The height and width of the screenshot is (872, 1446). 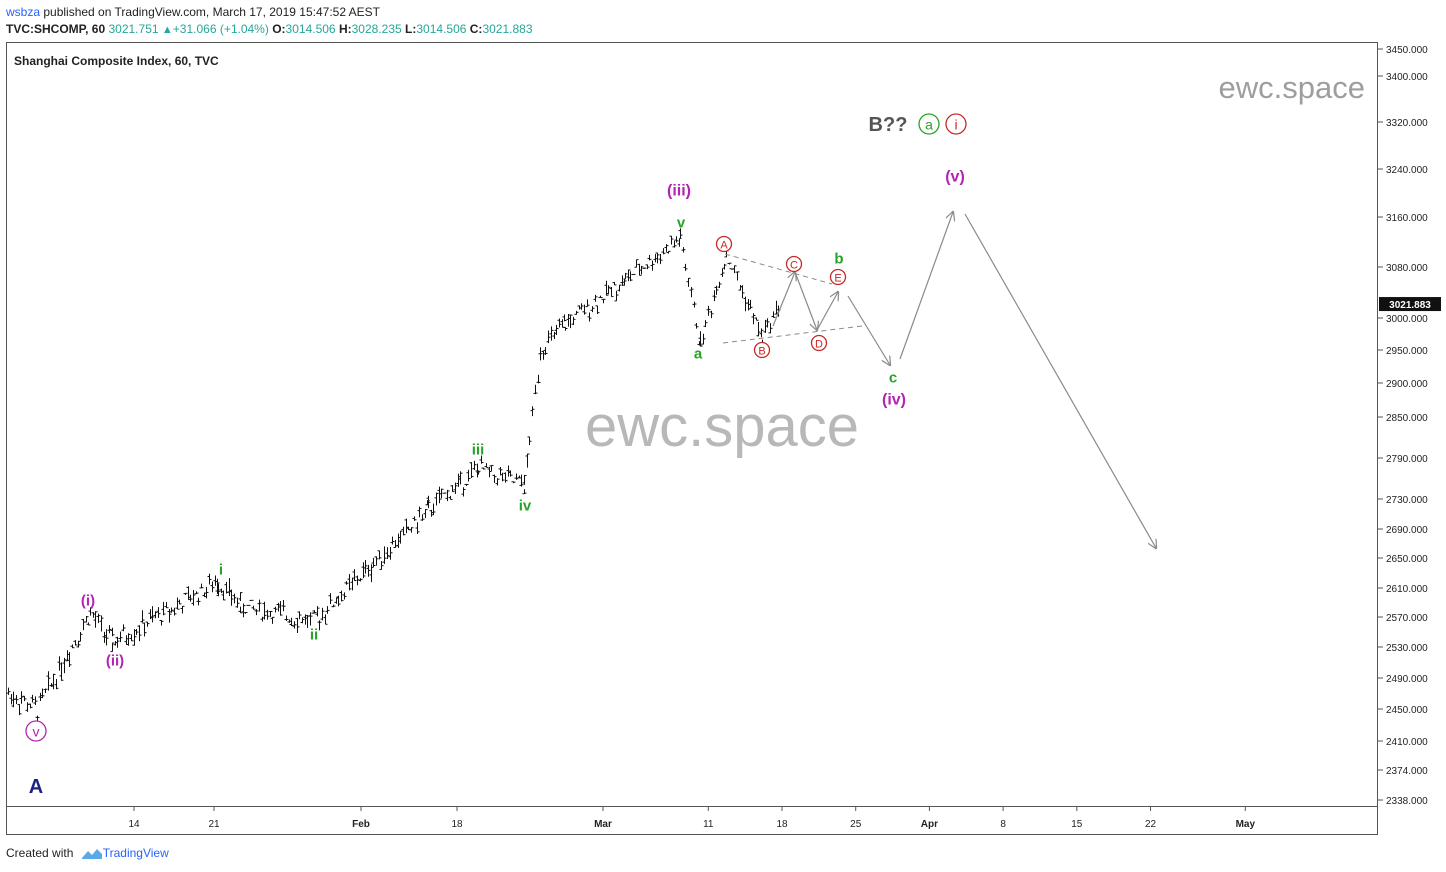 I want to click on tradingview-logo-icon, so click(x=92, y=853).